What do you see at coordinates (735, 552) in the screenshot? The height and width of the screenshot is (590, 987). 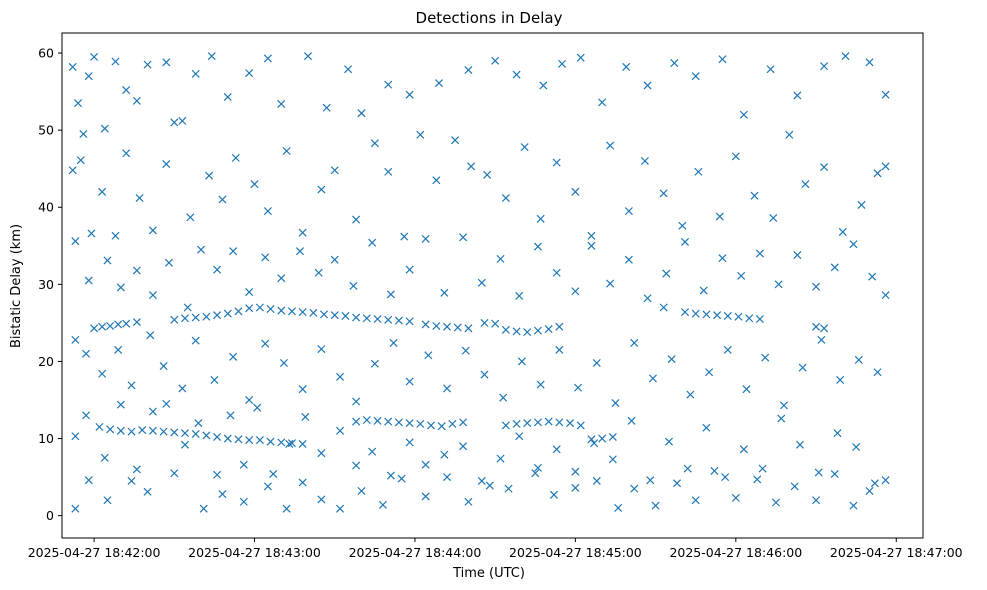 I see `x-tick-label: 2025-04-27 18:46:00` at bounding box center [735, 552].